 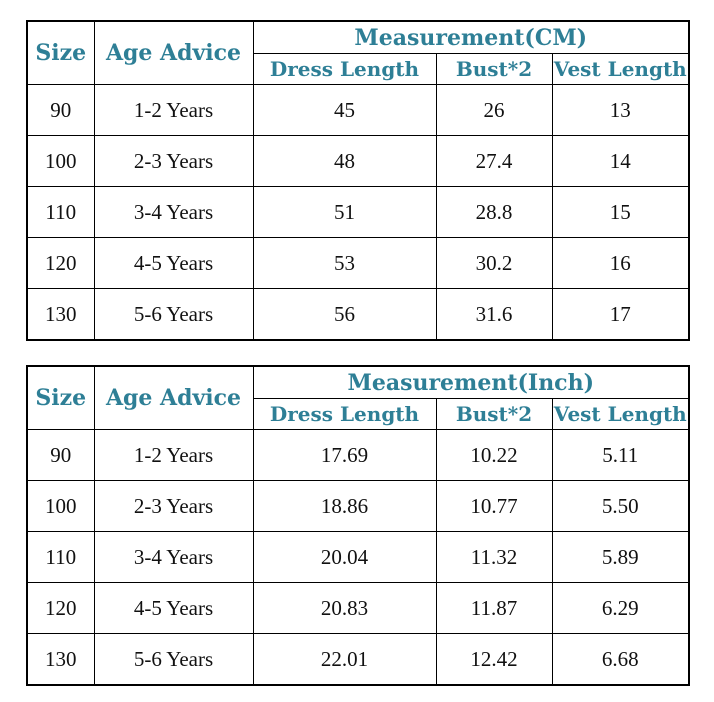 I want to click on subheader-row: Dress Length Bust*2 Vest Length, so click(x=358, y=69).